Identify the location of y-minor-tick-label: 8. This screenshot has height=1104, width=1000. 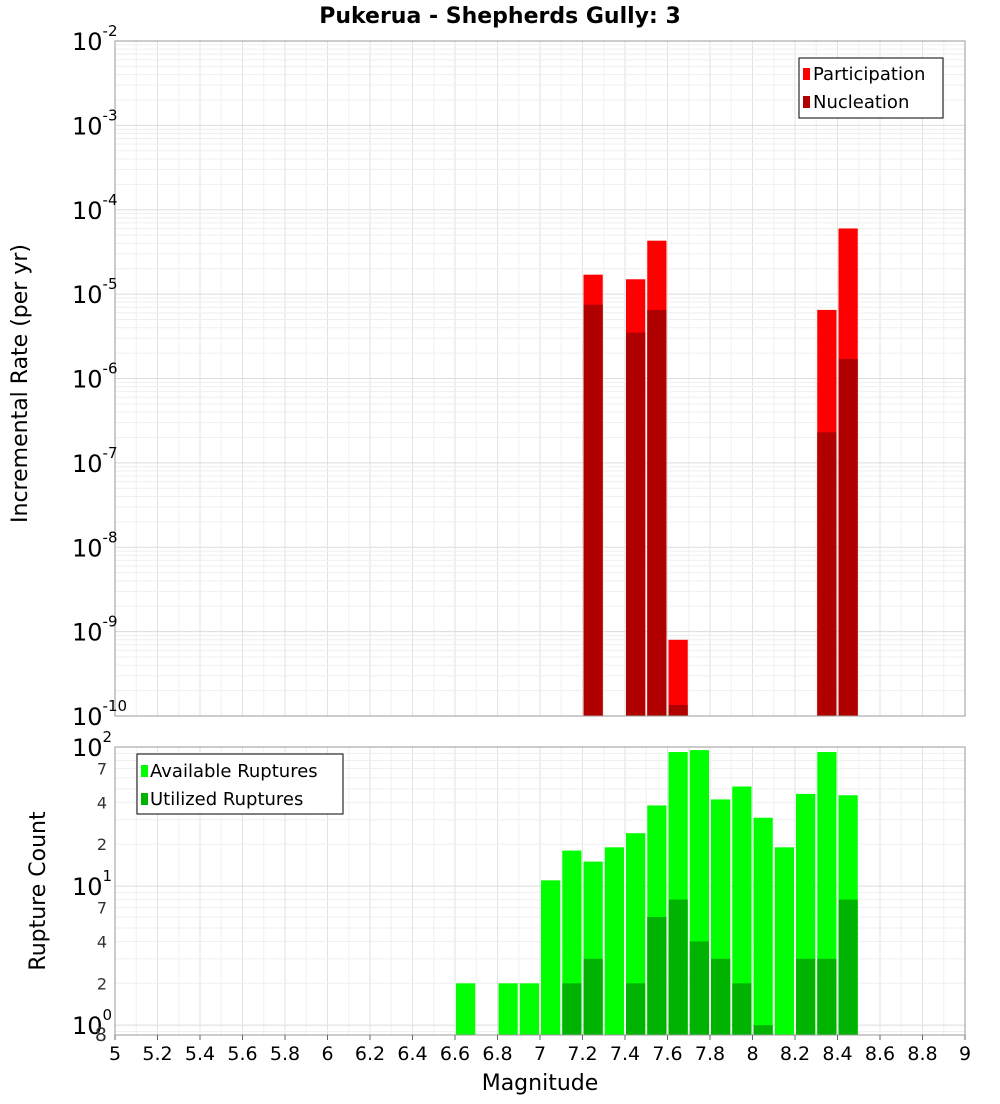
(101, 1035).